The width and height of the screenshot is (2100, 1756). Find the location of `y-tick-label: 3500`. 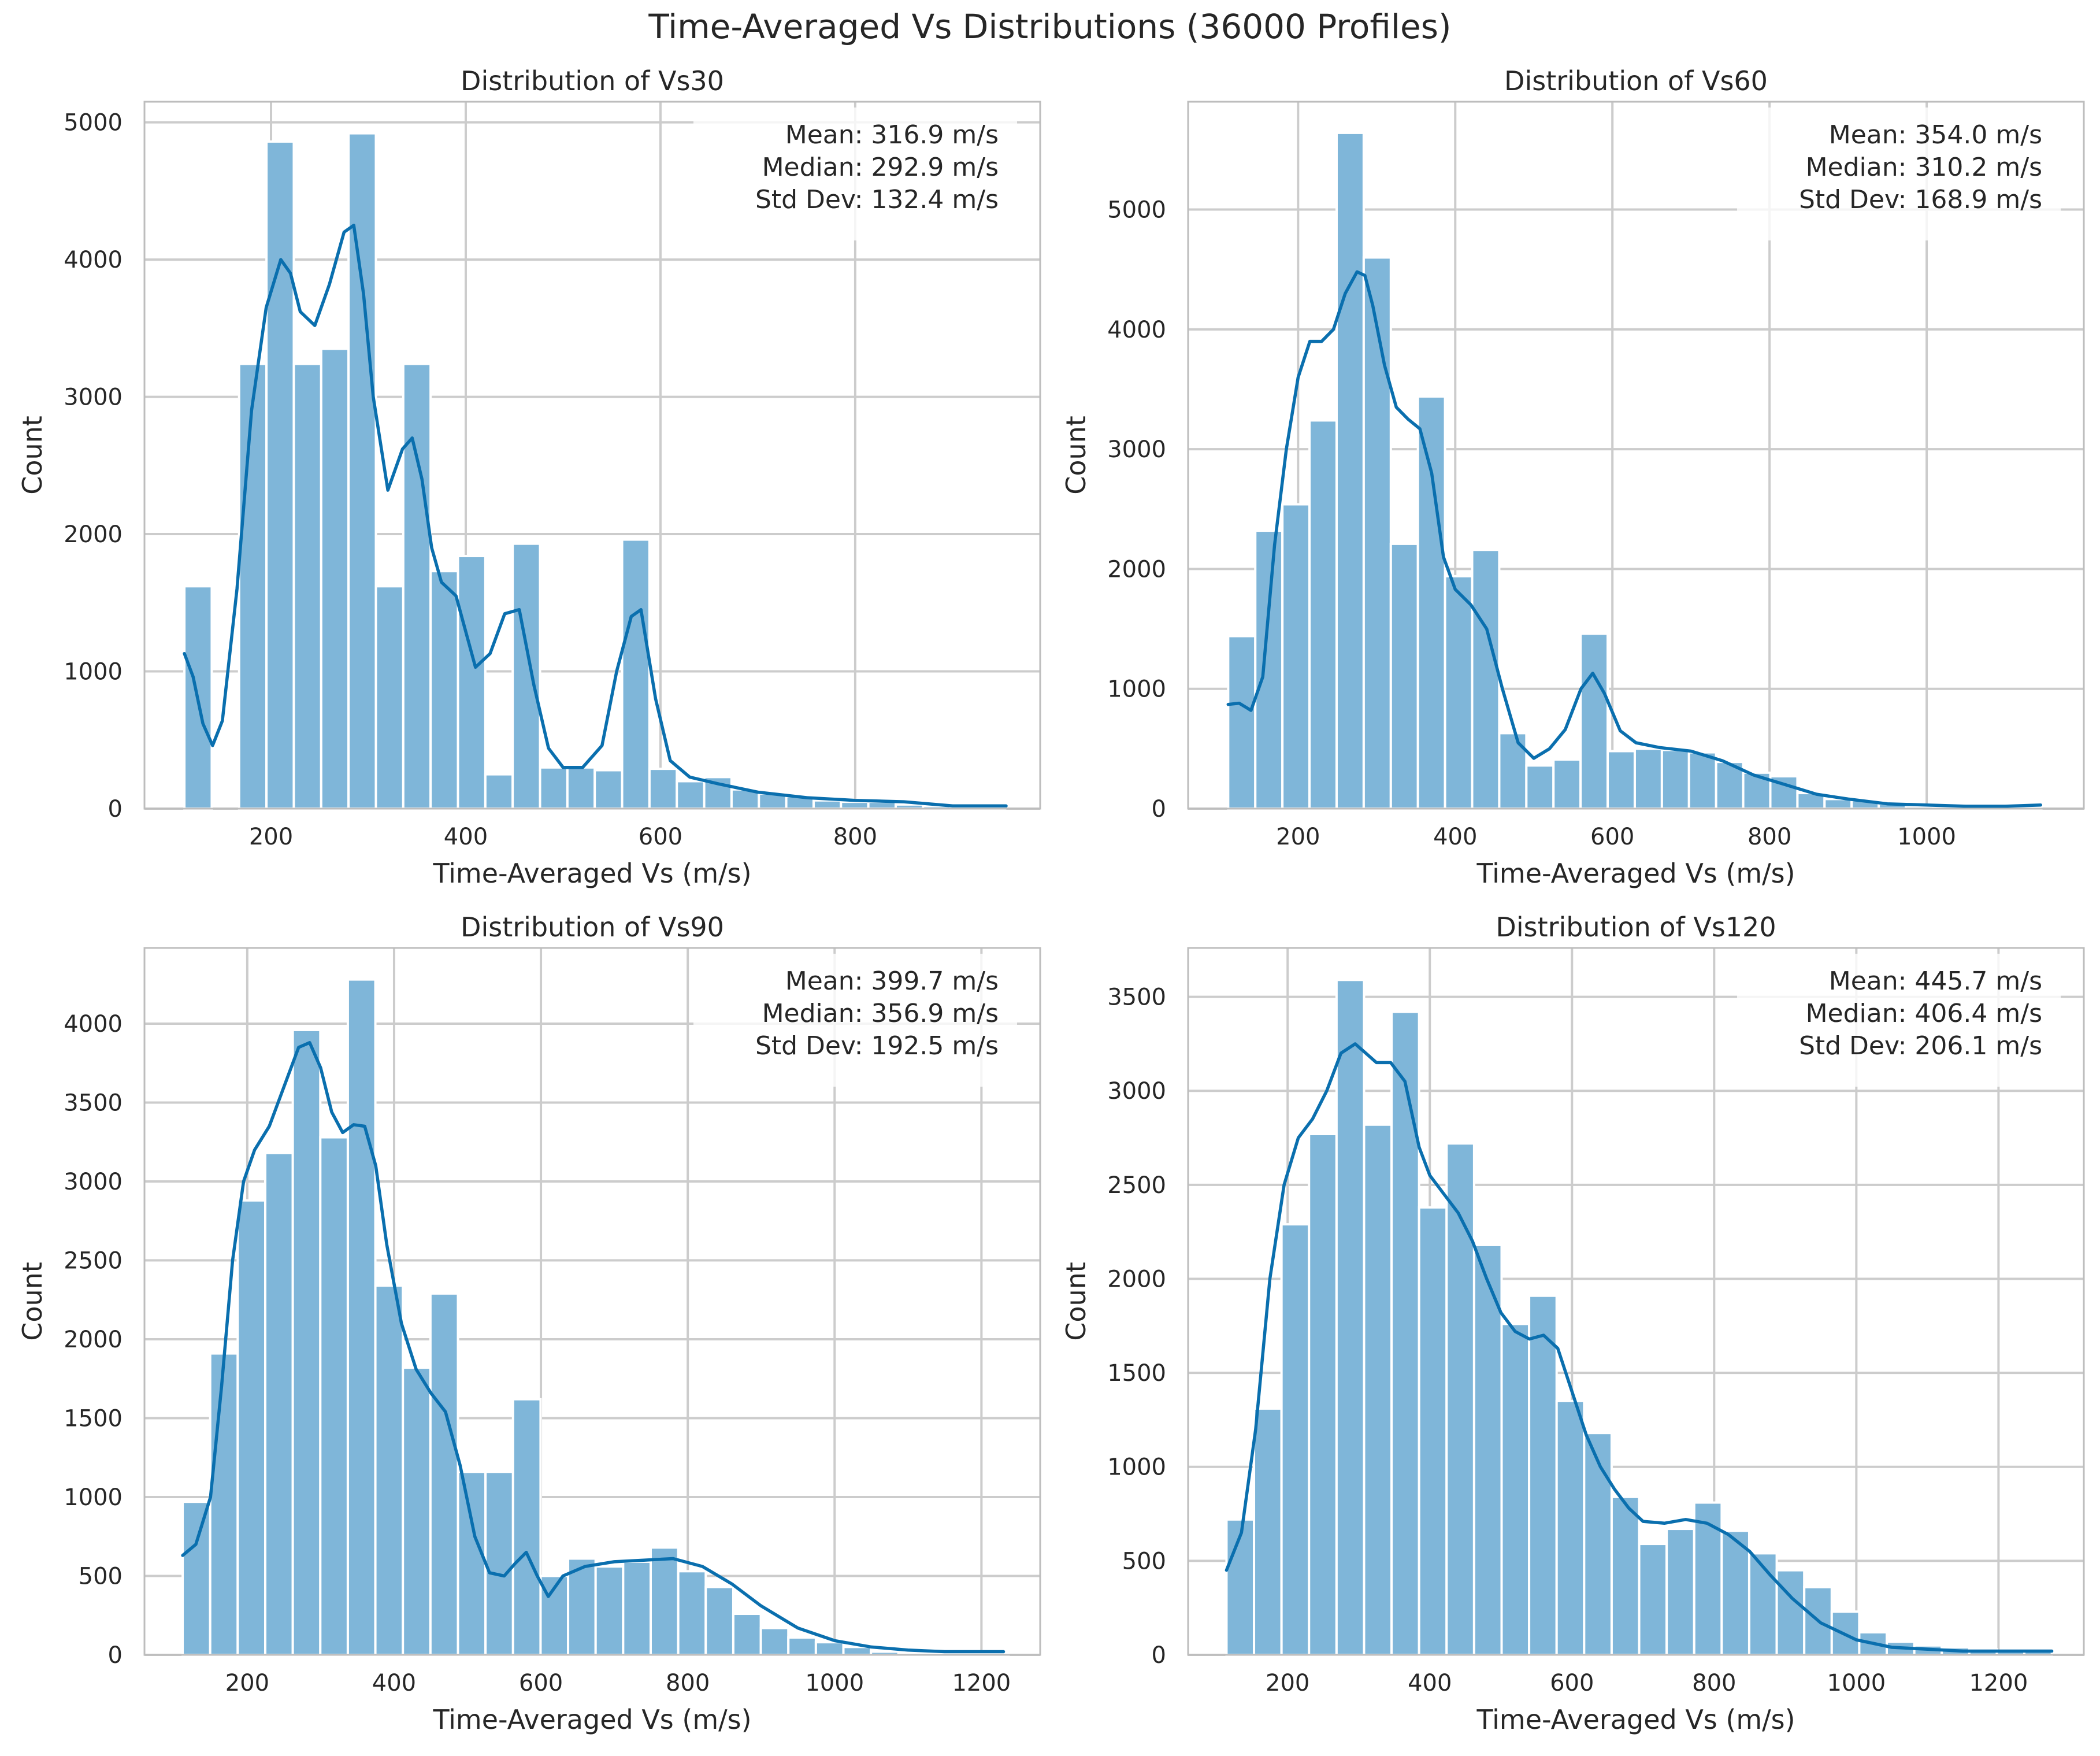

y-tick-label: 3500 is located at coordinates (93, 1104).